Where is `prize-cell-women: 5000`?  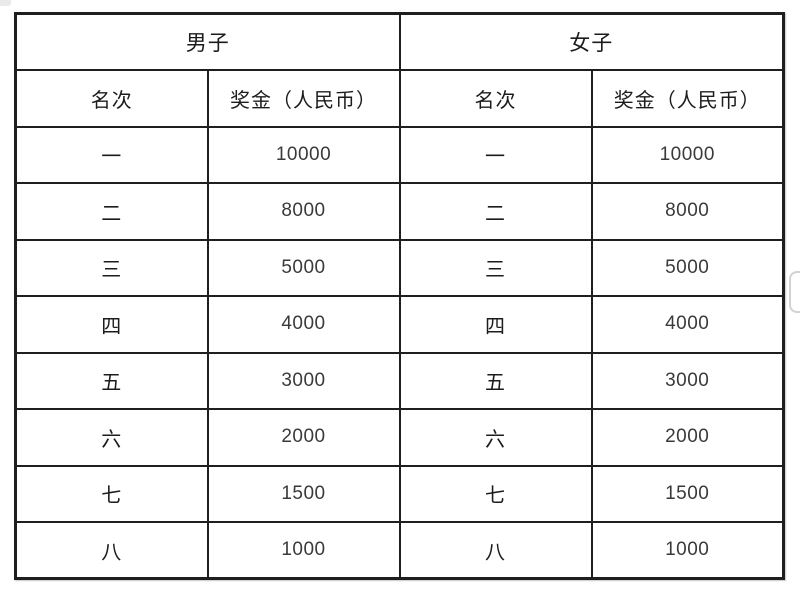 prize-cell-women: 5000 is located at coordinates (687, 267).